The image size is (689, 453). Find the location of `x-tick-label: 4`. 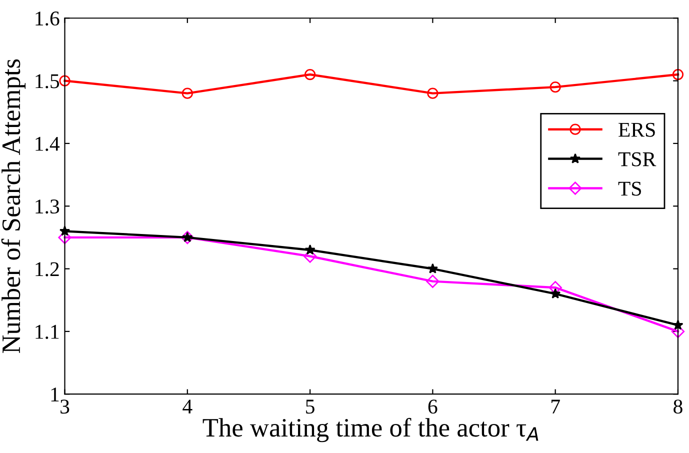

x-tick-label: 4 is located at coordinates (187, 407).